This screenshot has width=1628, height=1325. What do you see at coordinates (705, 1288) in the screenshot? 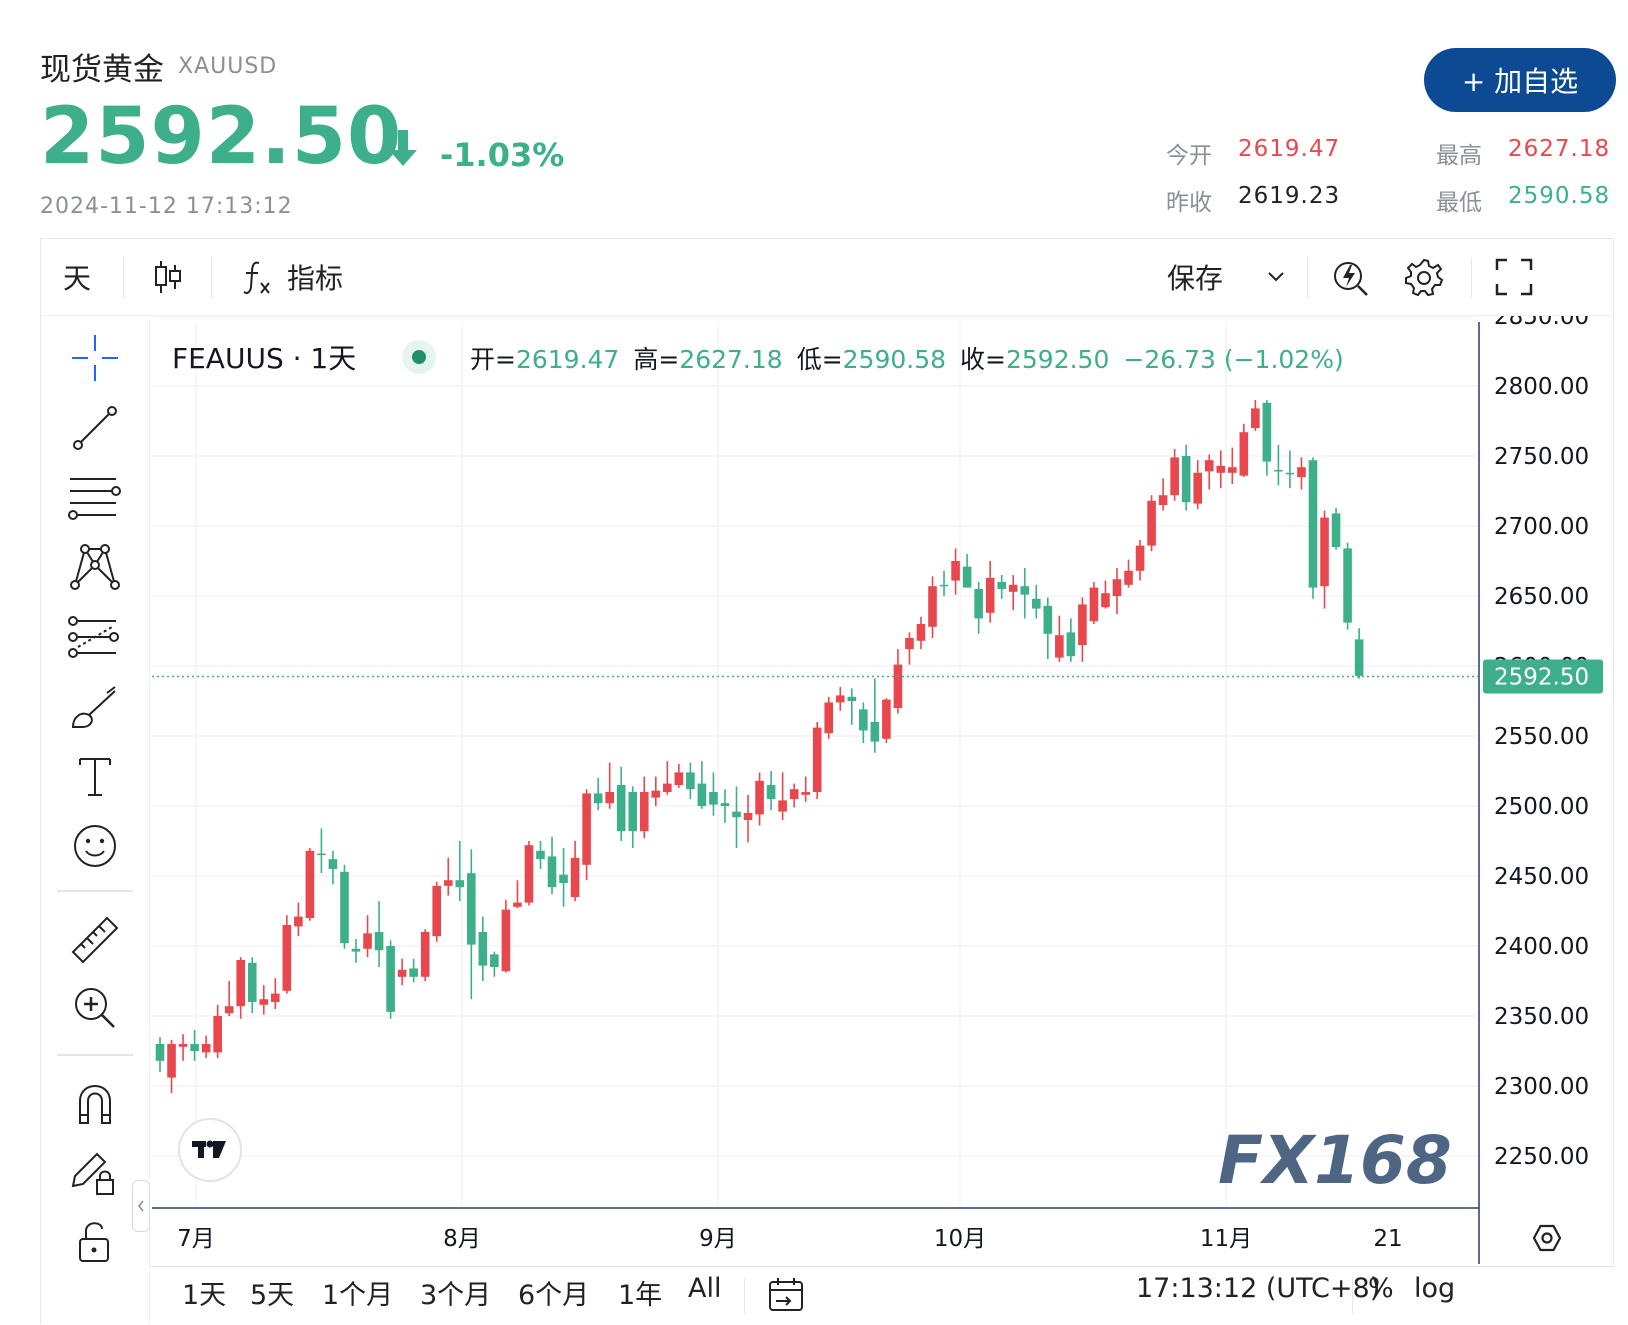
I see `range-all: All` at bounding box center [705, 1288].